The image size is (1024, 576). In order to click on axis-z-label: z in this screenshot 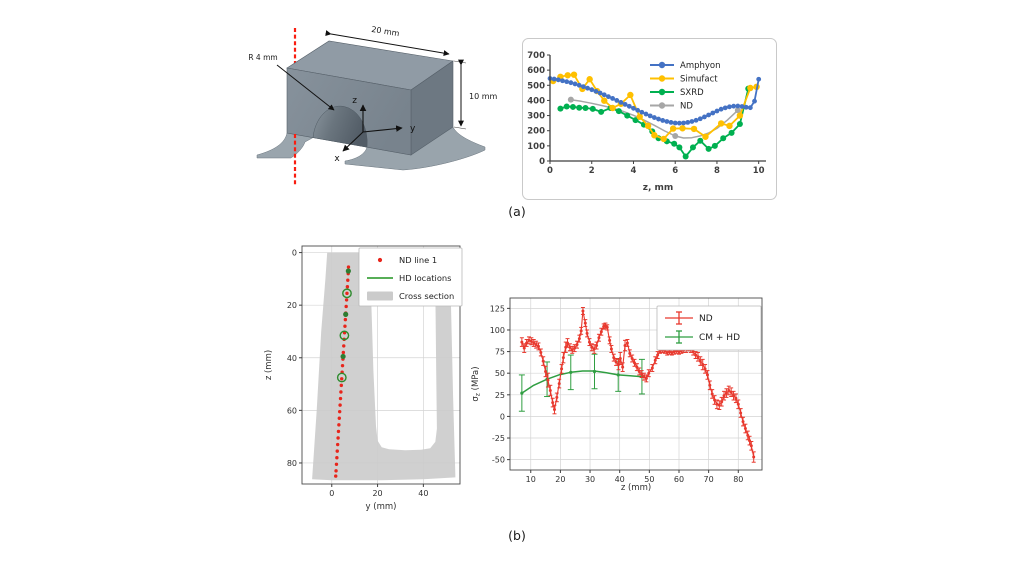, I will do `click(354, 101)`.